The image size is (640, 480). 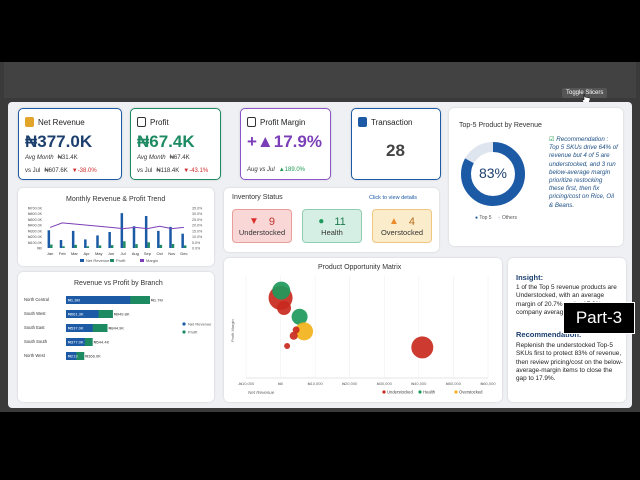 What do you see at coordinates (117, 328) in the screenshot?
I see `profit-label: ₦844.9K` at bounding box center [117, 328].